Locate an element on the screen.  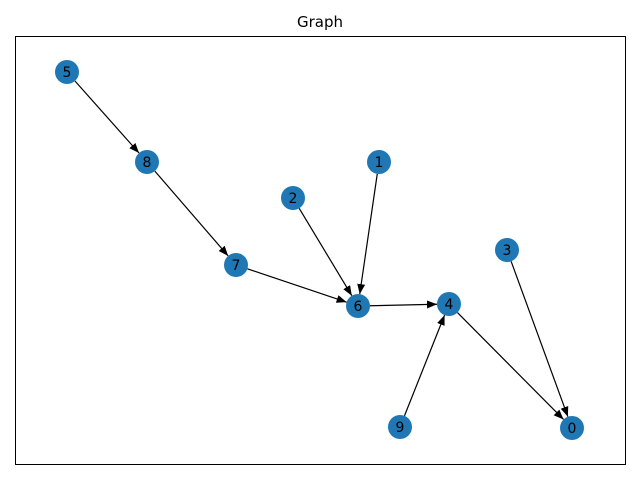
node-1: 1 is located at coordinates (379, 162).